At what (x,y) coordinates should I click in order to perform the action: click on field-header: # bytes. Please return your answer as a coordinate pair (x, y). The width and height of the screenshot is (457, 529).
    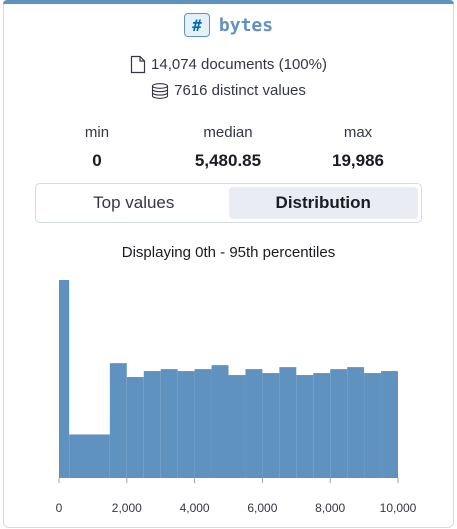
    Looking at the image, I should click on (228, 25).